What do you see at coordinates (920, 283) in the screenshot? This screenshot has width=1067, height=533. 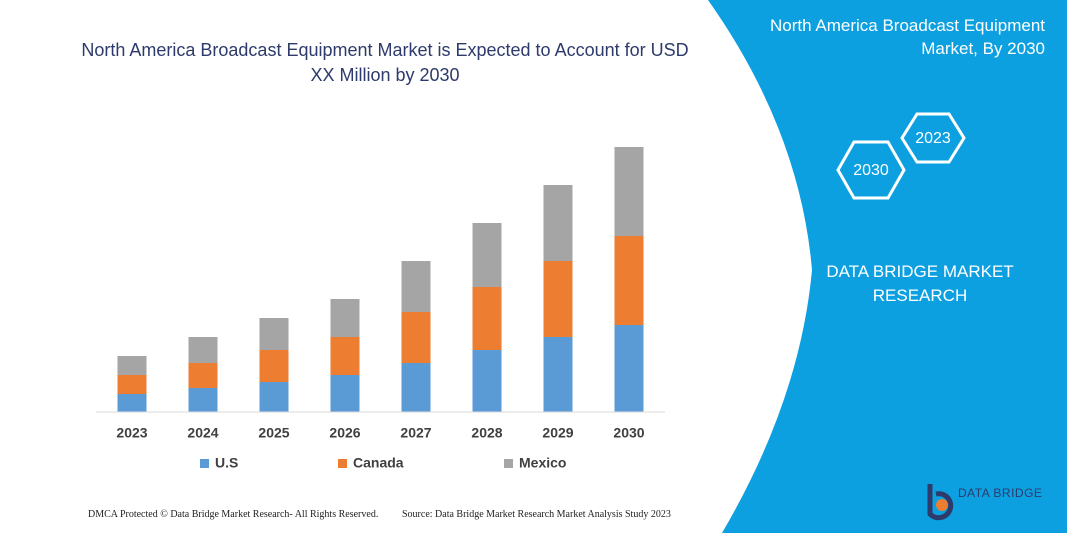 I see `brand-text: DATA BRIDGE MARKET RESEARCH` at bounding box center [920, 283].